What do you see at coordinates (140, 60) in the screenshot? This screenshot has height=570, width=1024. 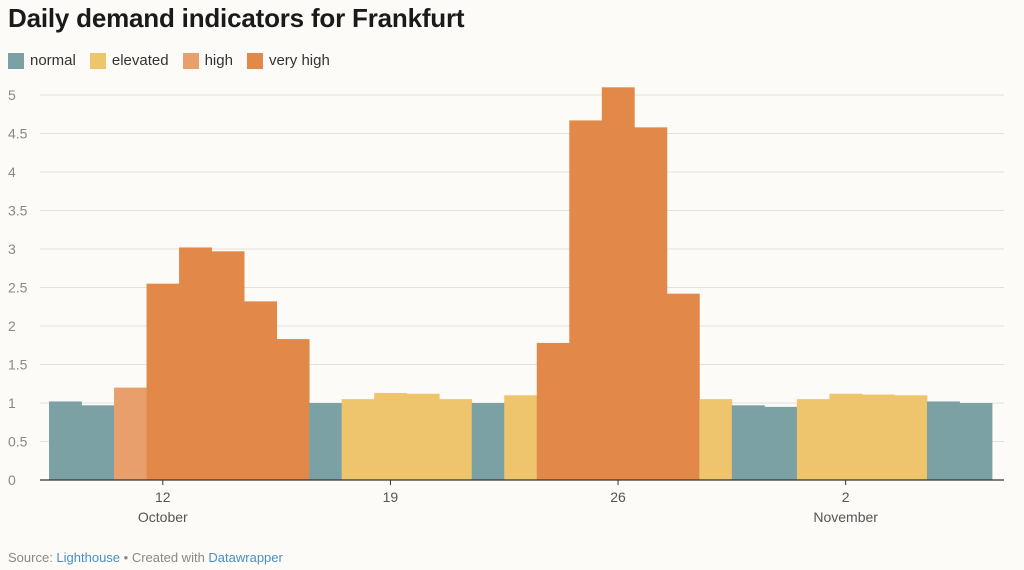 I see `legend-label-elevated: elevated` at bounding box center [140, 60].